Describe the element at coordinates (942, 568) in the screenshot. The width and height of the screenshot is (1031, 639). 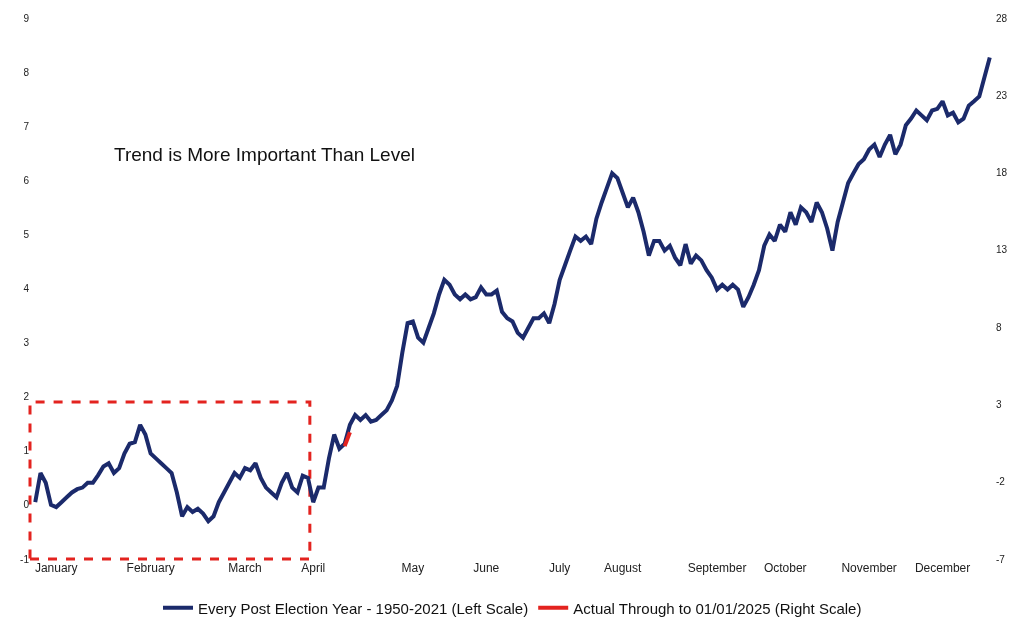
I see `x-tick-label: December` at that location.